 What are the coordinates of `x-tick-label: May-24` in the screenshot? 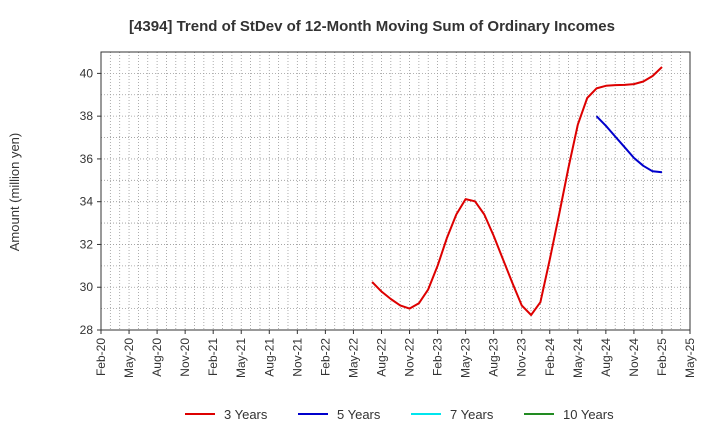 It's located at (578, 358).